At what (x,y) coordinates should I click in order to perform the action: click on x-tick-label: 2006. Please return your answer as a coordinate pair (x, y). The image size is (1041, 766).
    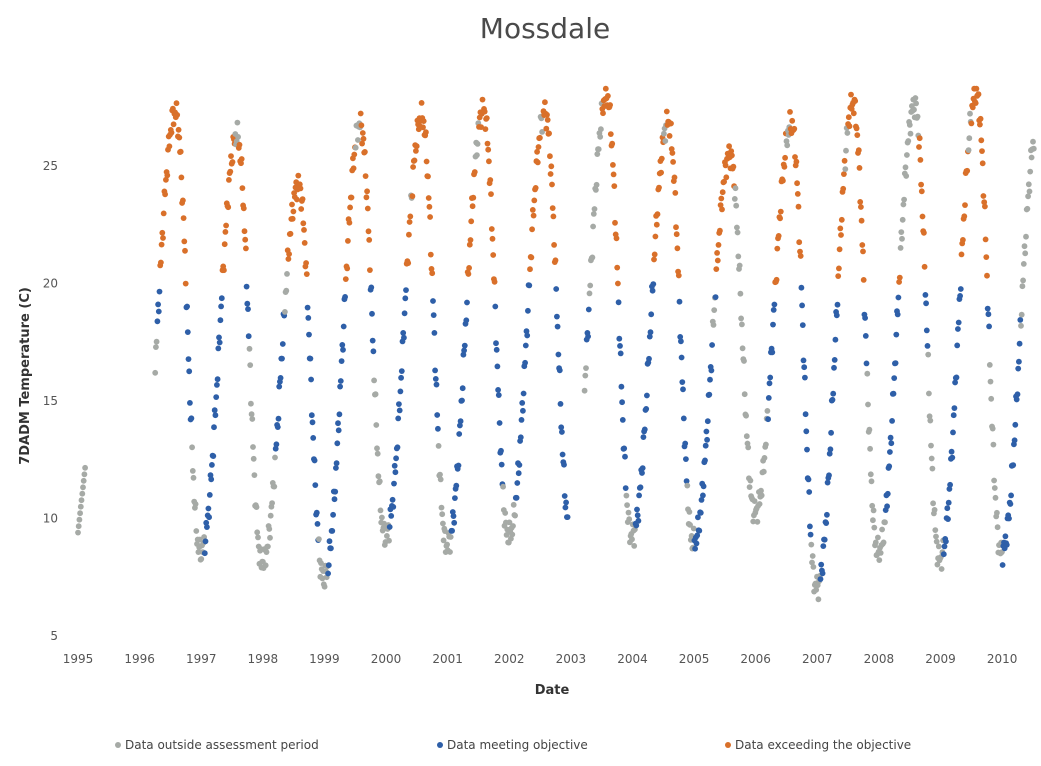
    Looking at the image, I should click on (755, 659).